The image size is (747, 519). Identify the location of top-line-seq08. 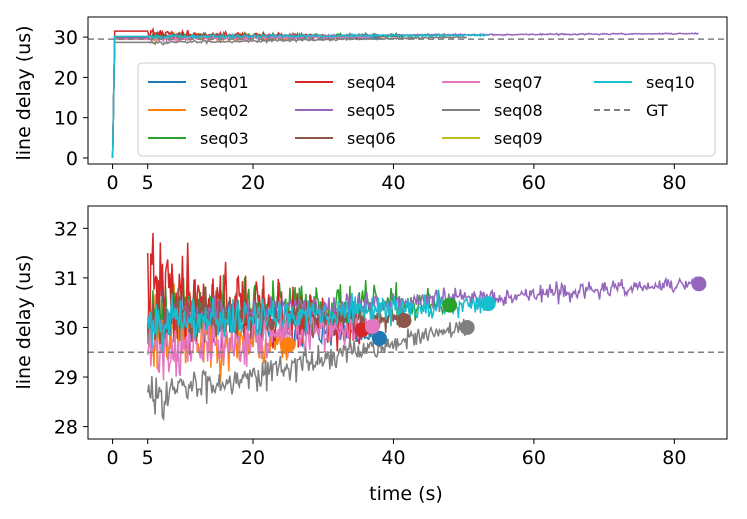
(289, 97).